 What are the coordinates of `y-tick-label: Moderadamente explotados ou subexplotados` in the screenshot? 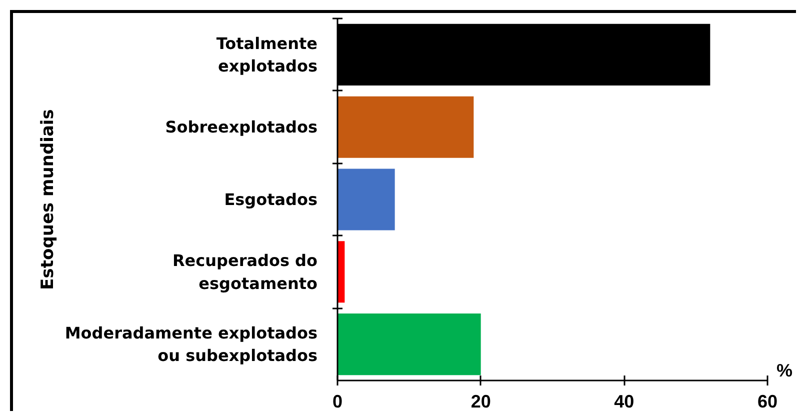 It's located at (191, 344).